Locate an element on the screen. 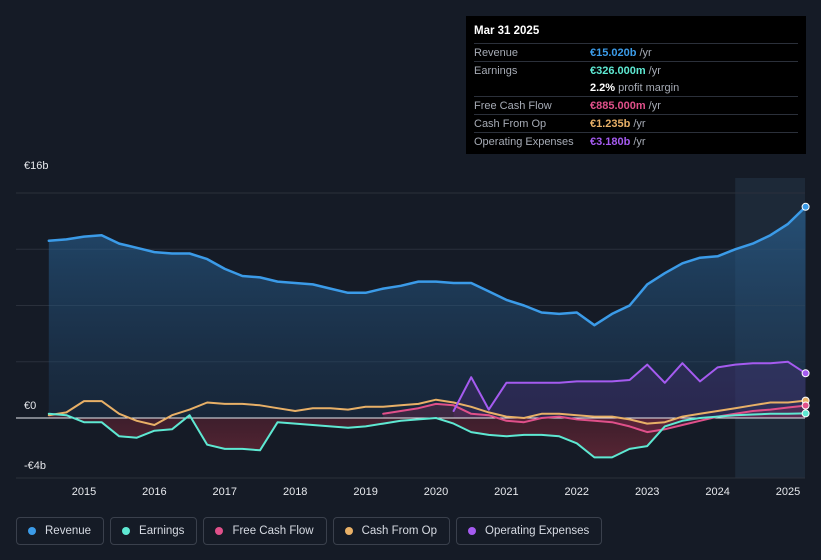 Image resolution: width=821 pixels, height=560 pixels. x-tick-label: 2015 is located at coordinates (84, 492).